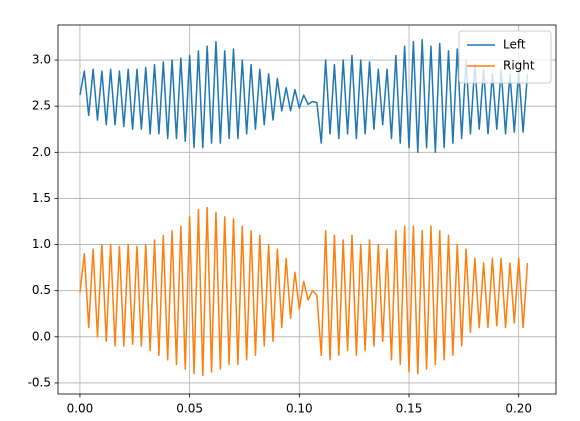  Describe the element at coordinates (41, 60) in the screenshot. I see `y-tick-label: 3.0` at that location.